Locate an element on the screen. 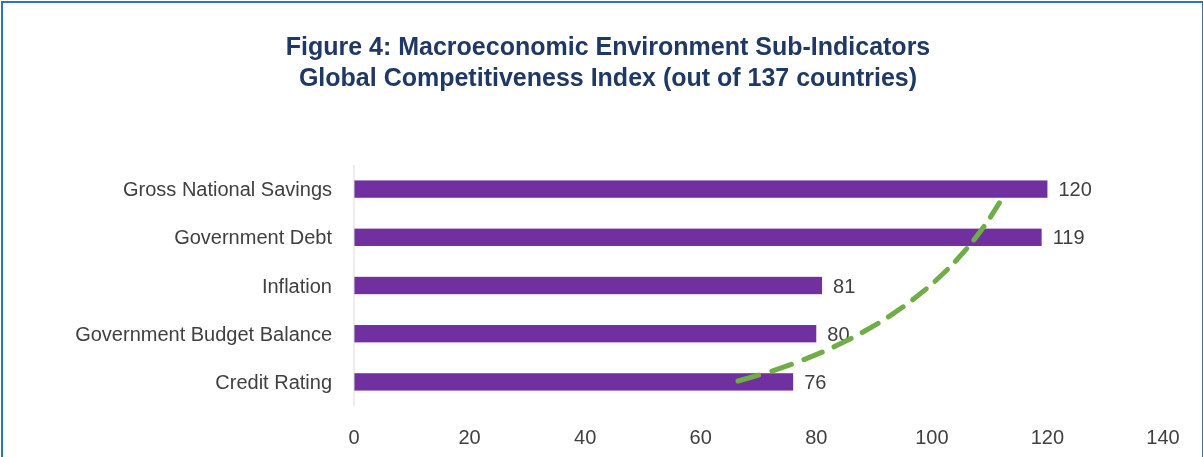 This screenshot has height=457, width=1203. y-tick-label: Credit Rating is located at coordinates (273, 381).